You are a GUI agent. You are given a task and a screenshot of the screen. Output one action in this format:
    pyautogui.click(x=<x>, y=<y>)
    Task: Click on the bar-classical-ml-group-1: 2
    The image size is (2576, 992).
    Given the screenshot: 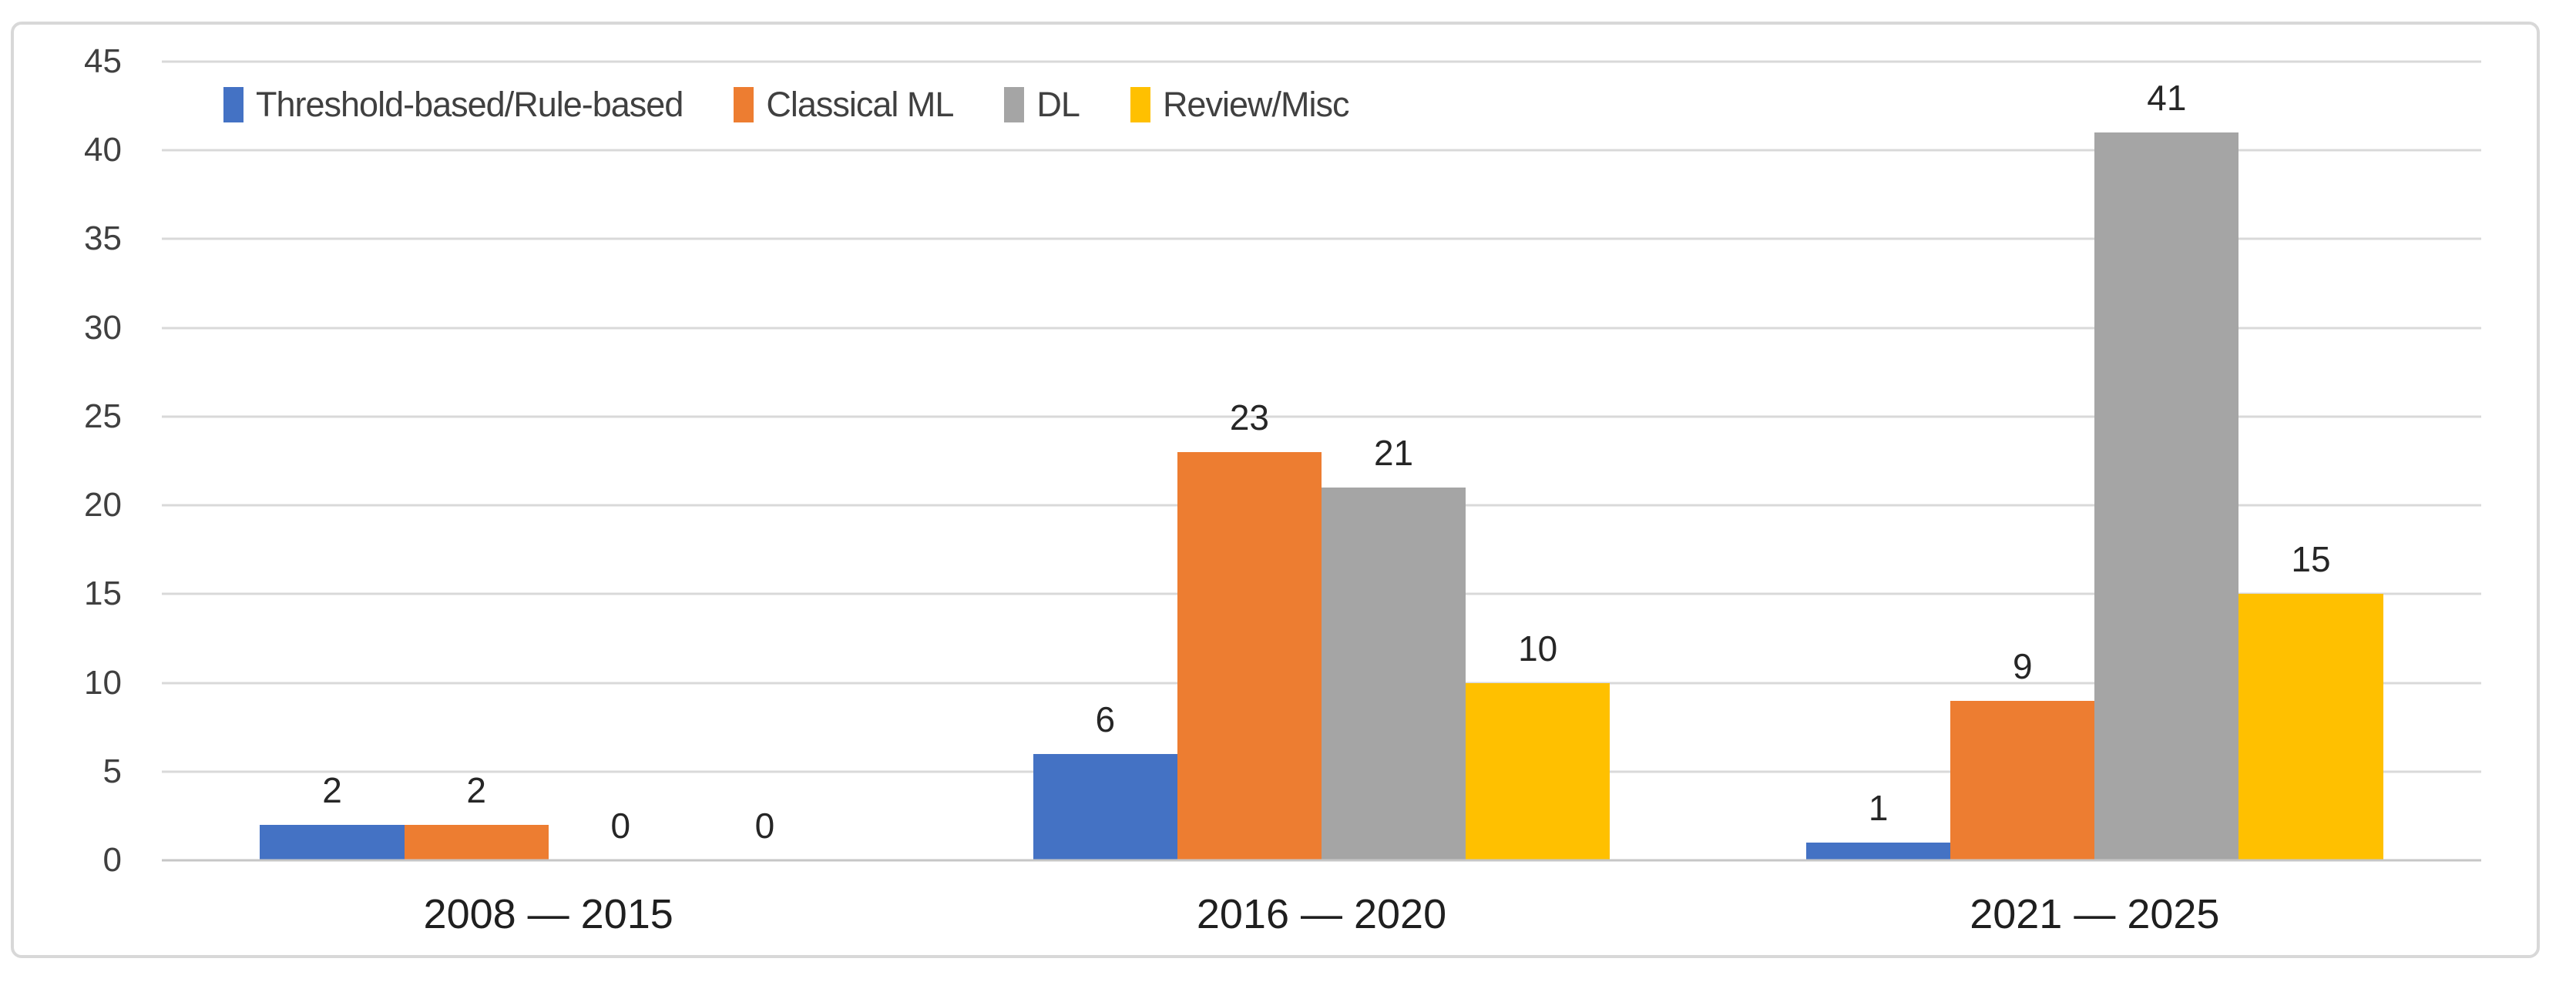 What is the action you would take?
    pyautogui.click(x=476, y=816)
    